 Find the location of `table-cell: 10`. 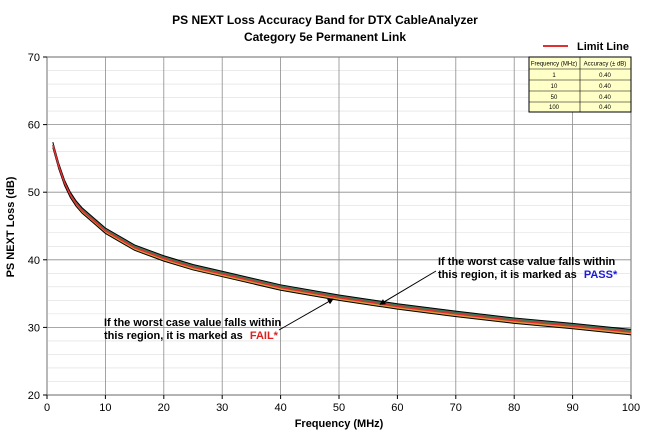

table-cell: 10 is located at coordinates (554, 87).